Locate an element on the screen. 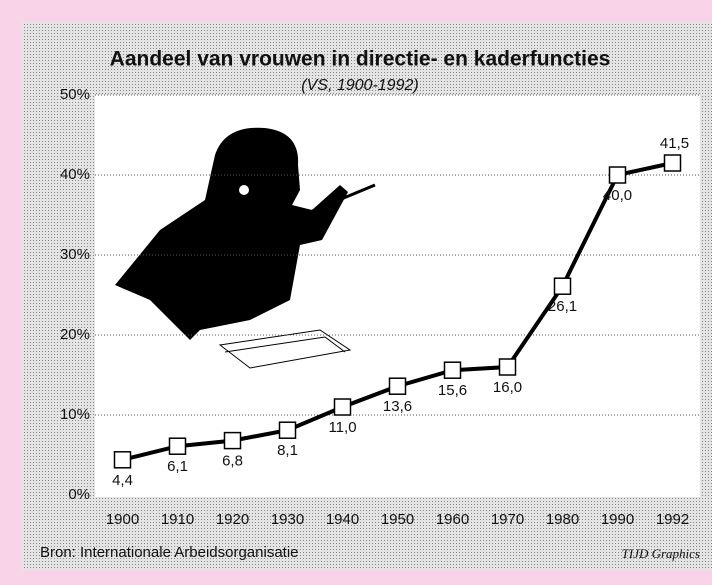  value-label: 26,1 is located at coordinates (562, 306).